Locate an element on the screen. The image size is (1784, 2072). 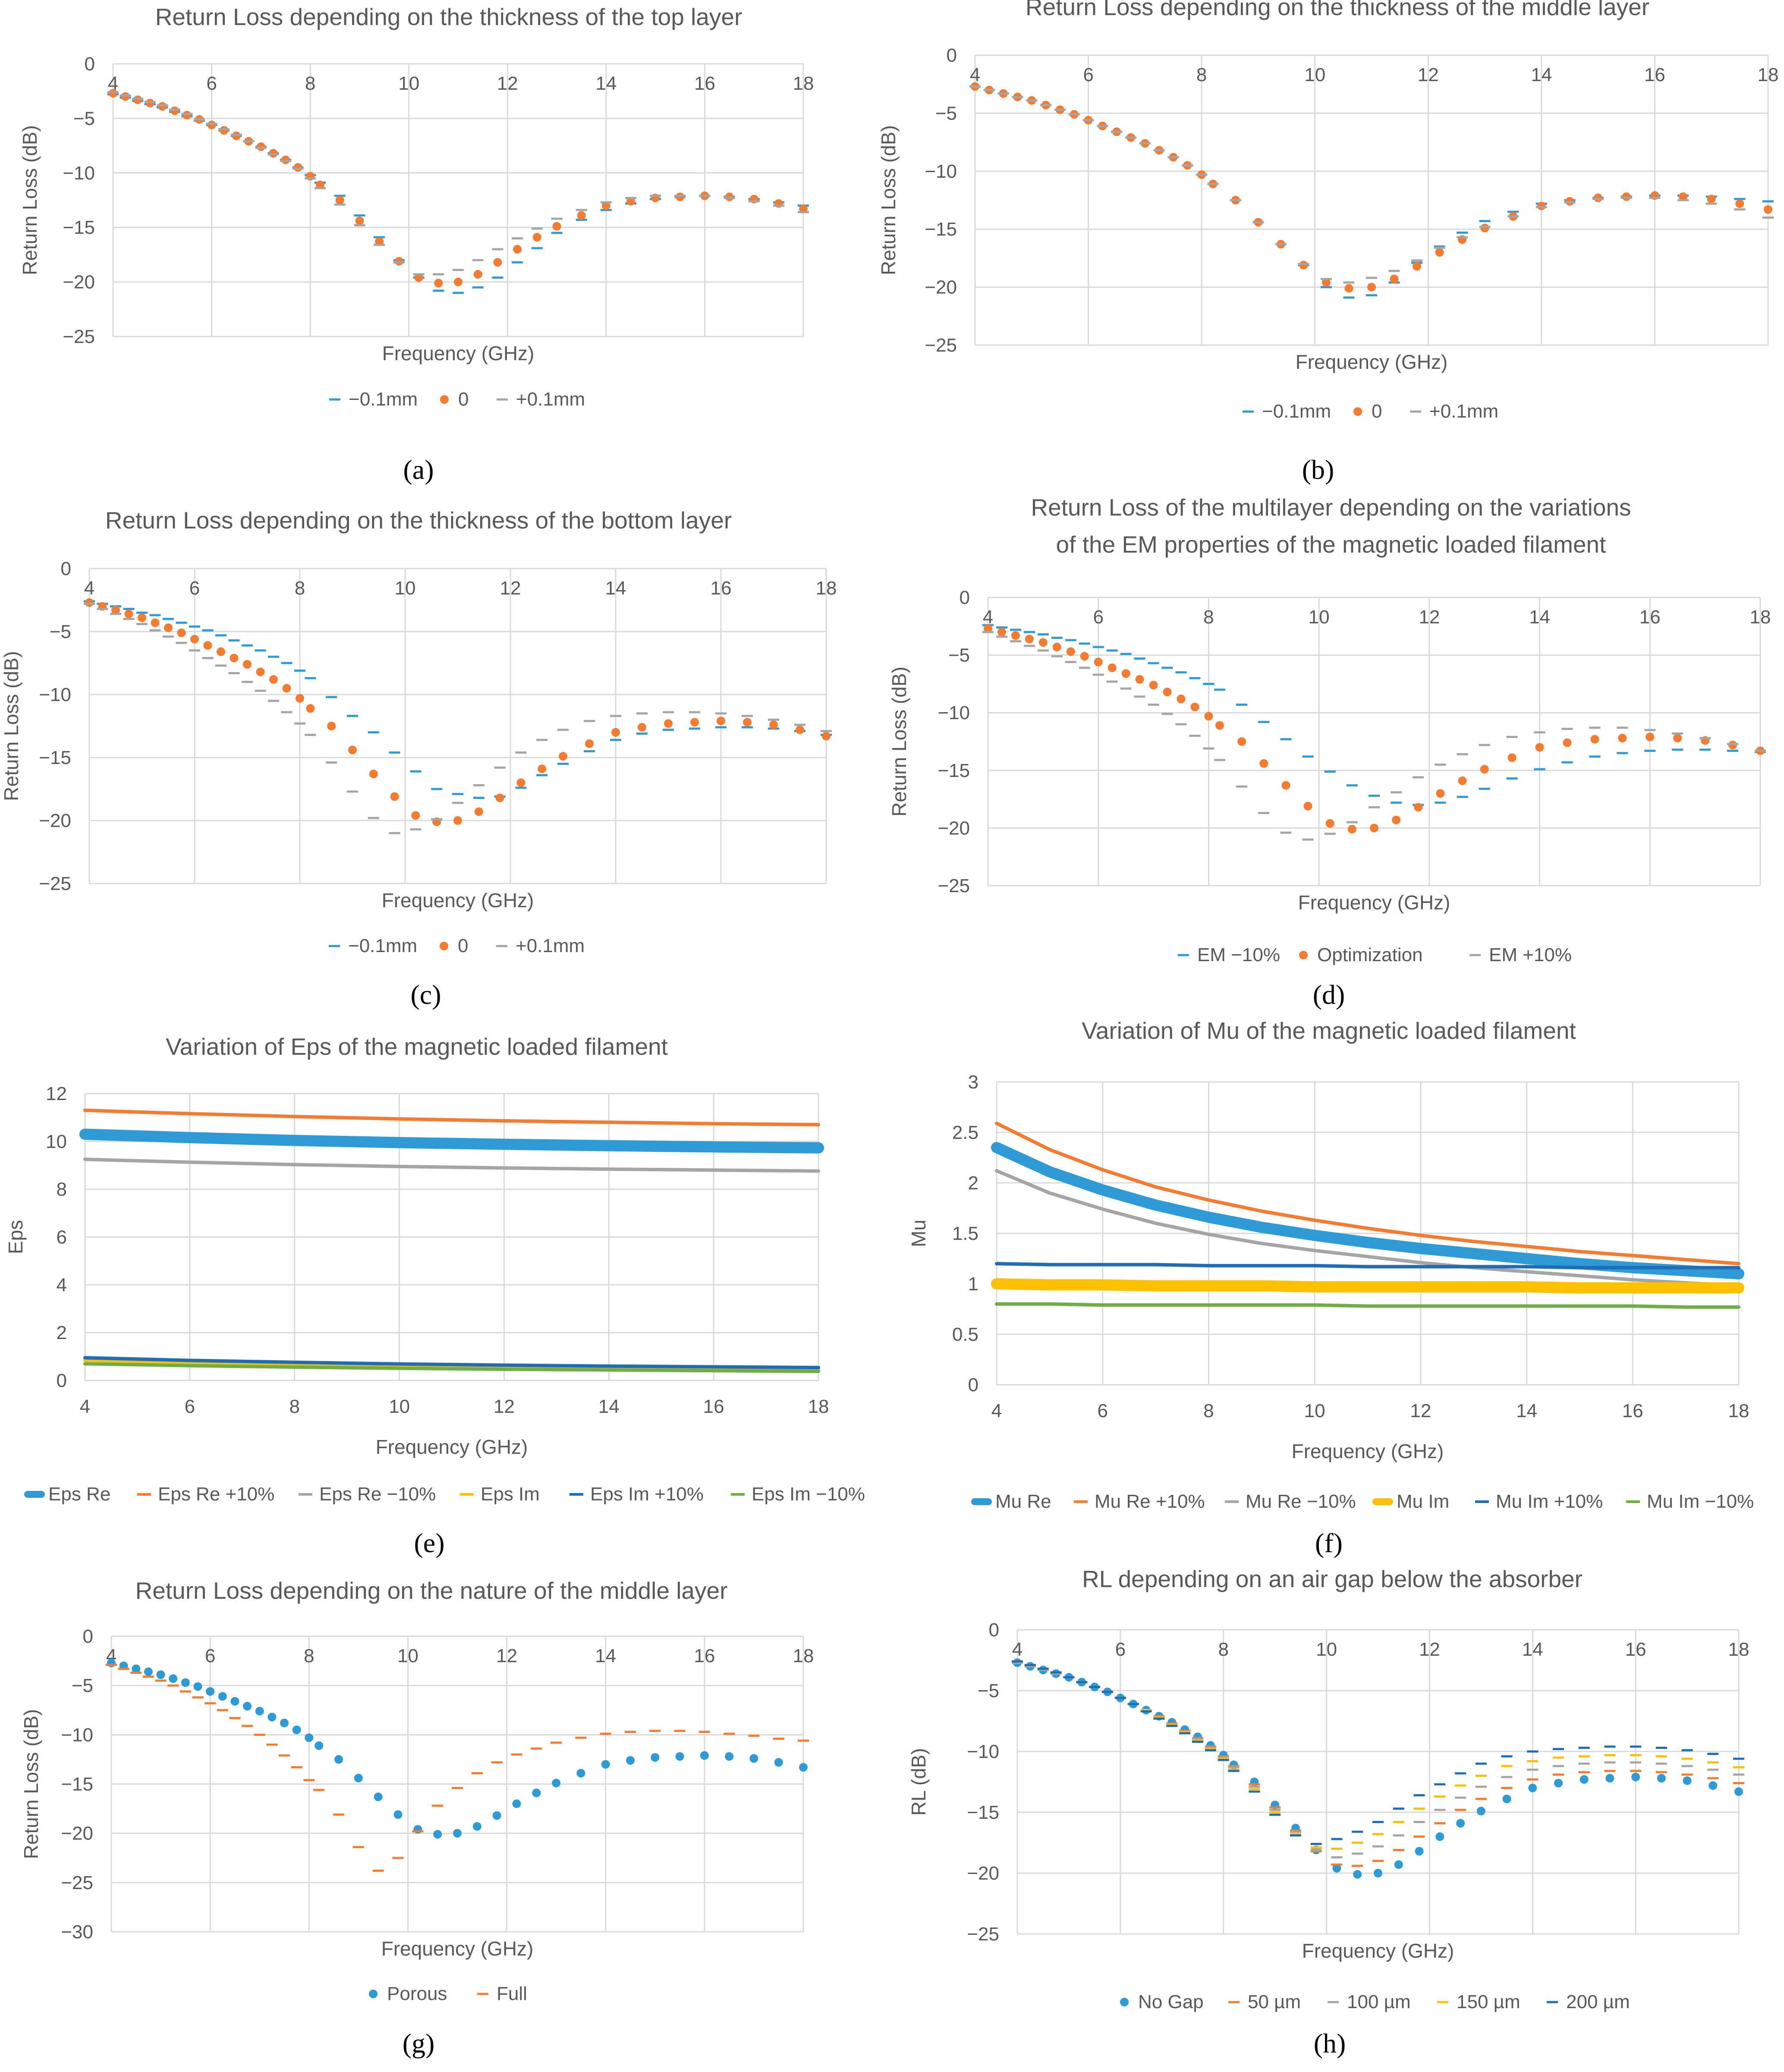
legend-label: 200 µm is located at coordinates (1598, 2001).